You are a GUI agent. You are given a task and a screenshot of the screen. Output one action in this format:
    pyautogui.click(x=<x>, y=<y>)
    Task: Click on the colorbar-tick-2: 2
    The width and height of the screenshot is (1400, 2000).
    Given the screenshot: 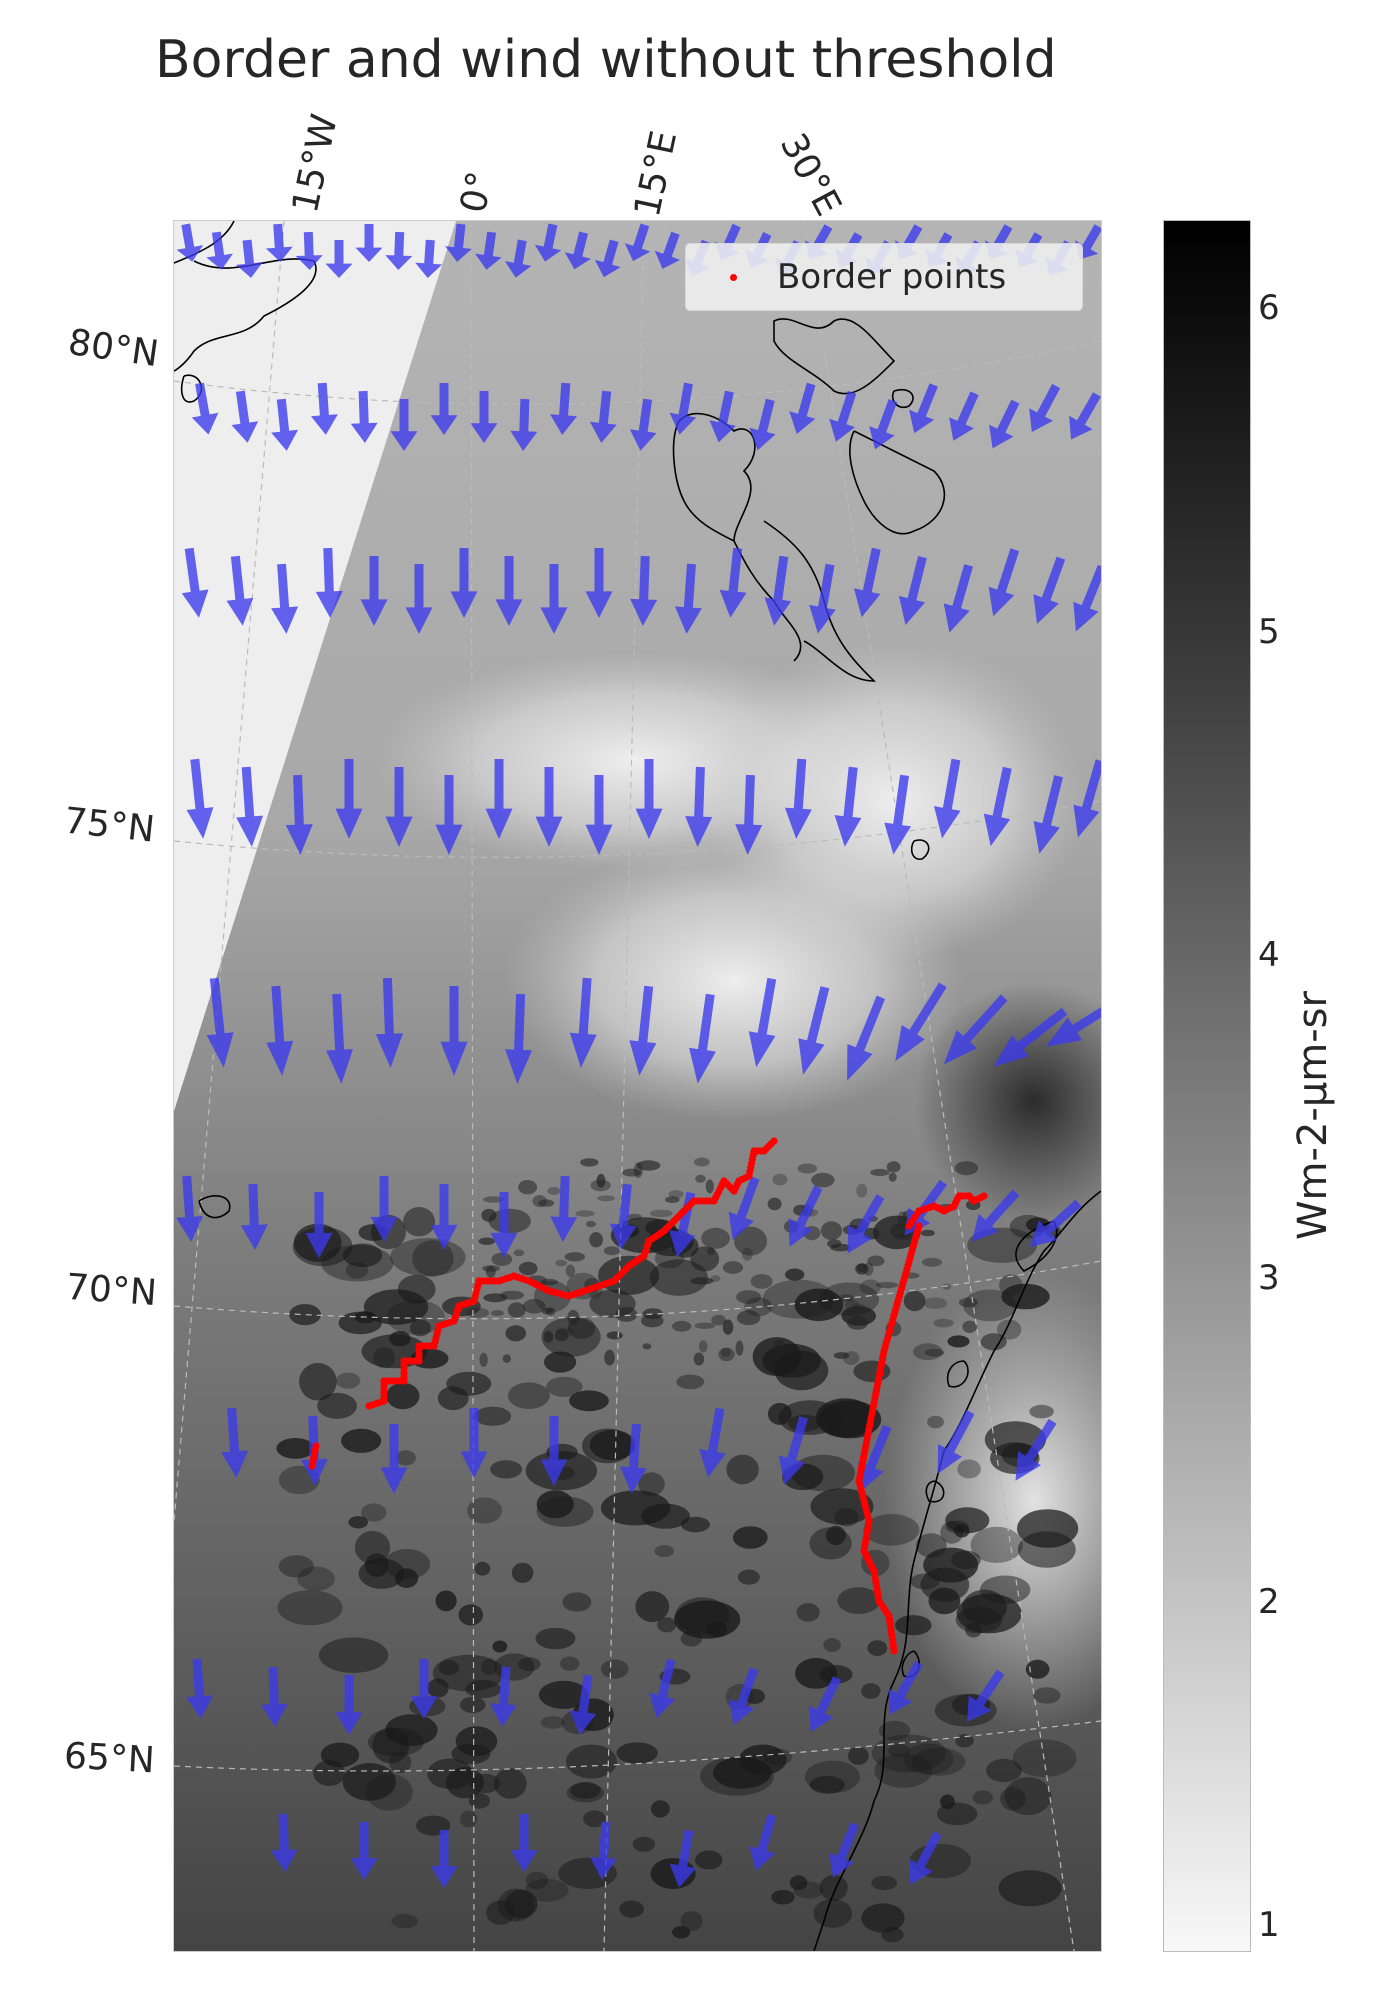 What is the action you would take?
    pyautogui.click(x=1269, y=1602)
    